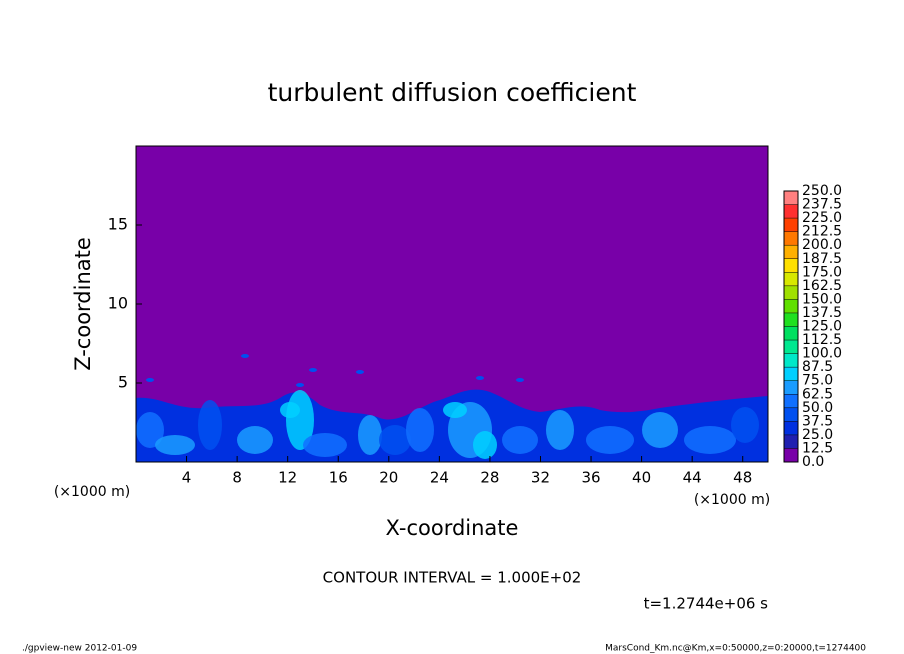  What do you see at coordinates (822, 272) in the screenshot?
I see `colorbar-tick-label: 175.0` at bounding box center [822, 272].